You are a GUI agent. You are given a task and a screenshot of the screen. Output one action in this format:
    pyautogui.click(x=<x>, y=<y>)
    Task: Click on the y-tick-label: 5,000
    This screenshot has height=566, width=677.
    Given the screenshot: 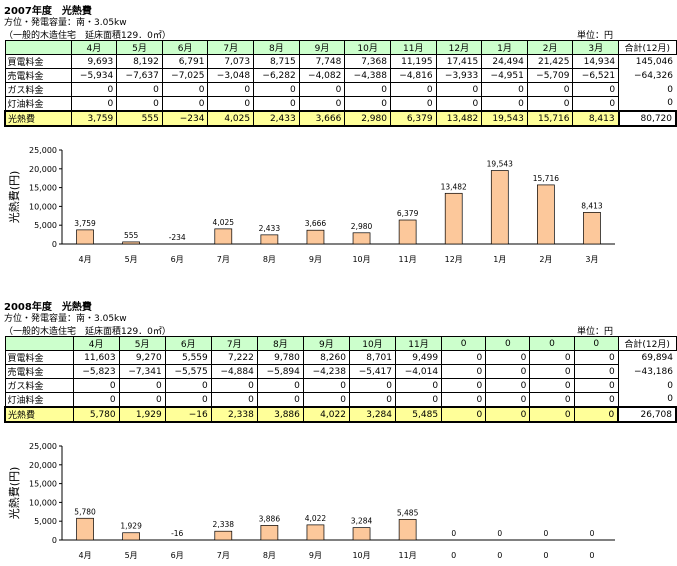 What is the action you would take?
    pyautogui.click(x=45, y=521)
    